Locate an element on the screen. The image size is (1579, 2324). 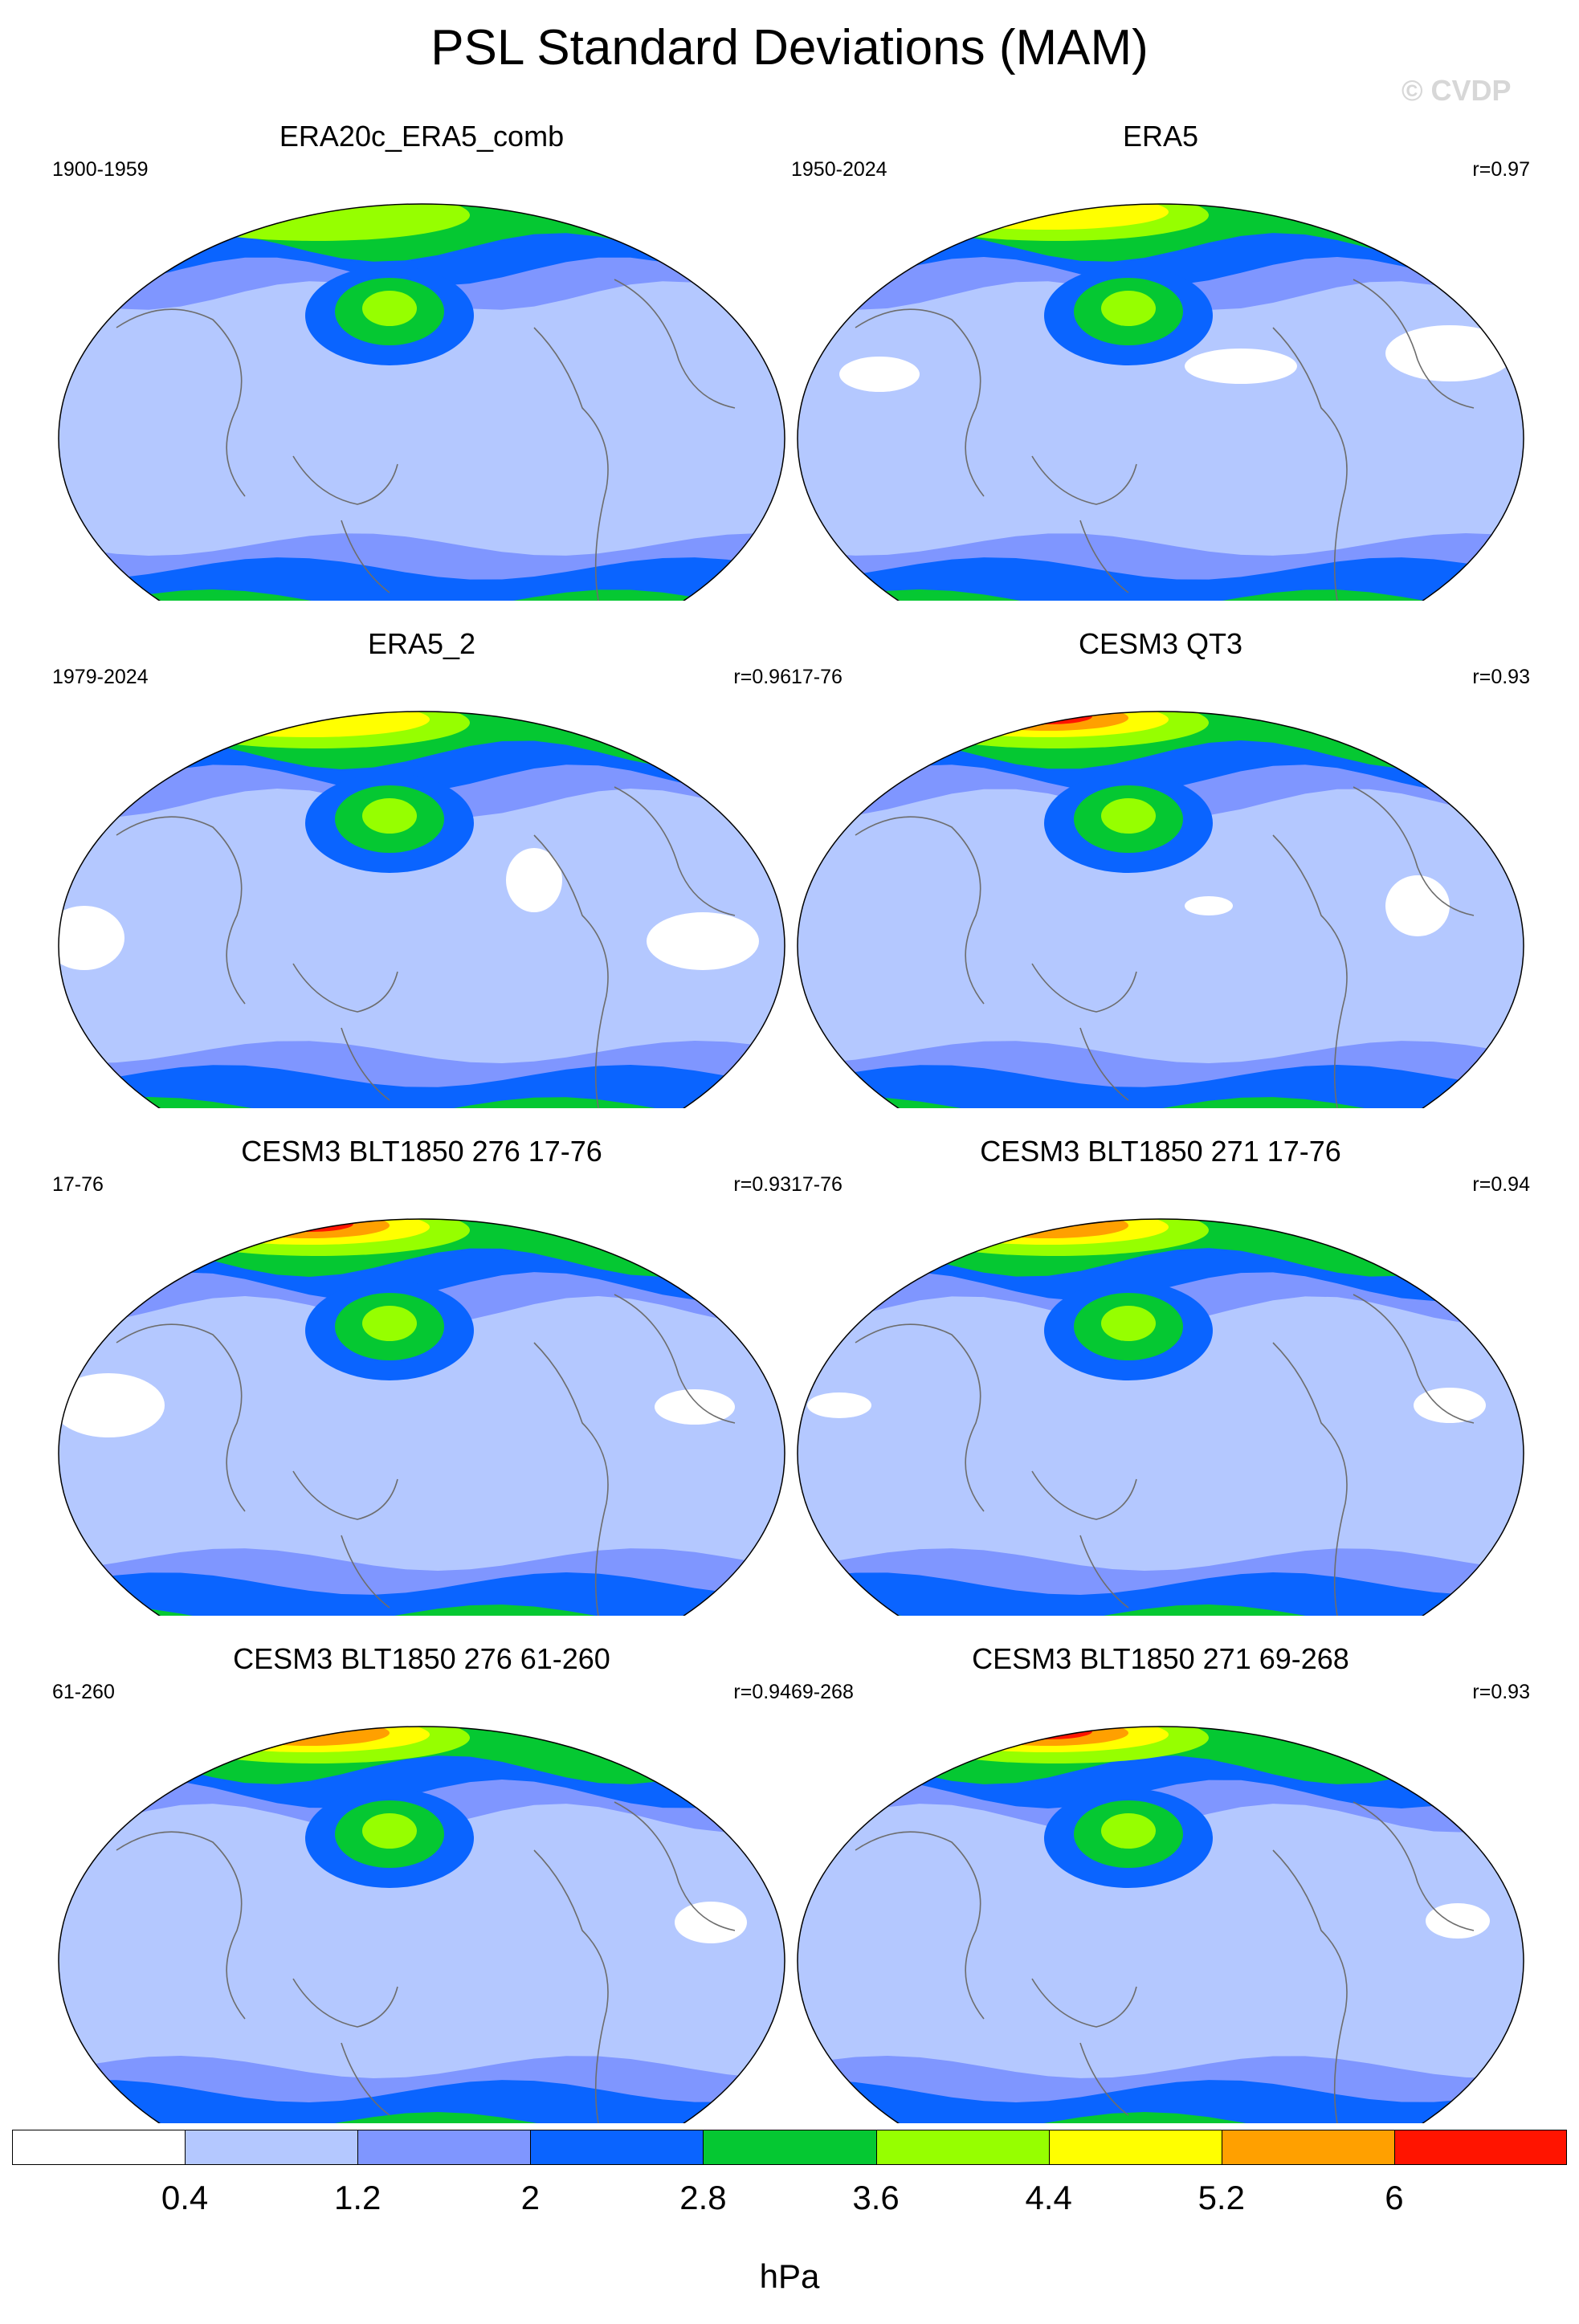
colorbar-tick-label: 5.2 is located at coordinates (1221, 2197).